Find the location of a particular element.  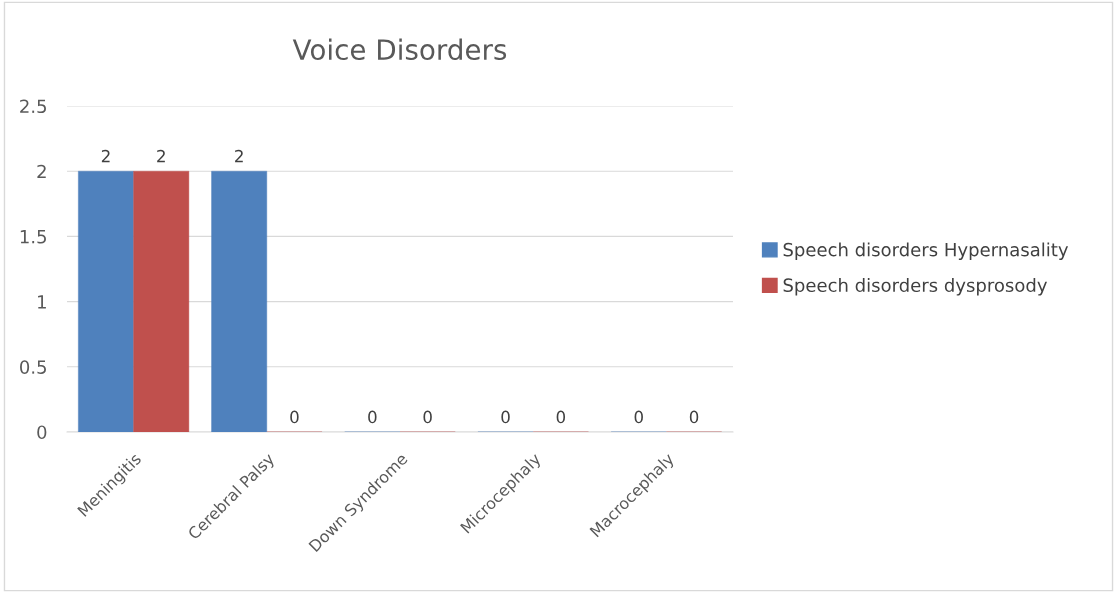

y-tick-label: 1.5 is located at coordinates (33, 237).